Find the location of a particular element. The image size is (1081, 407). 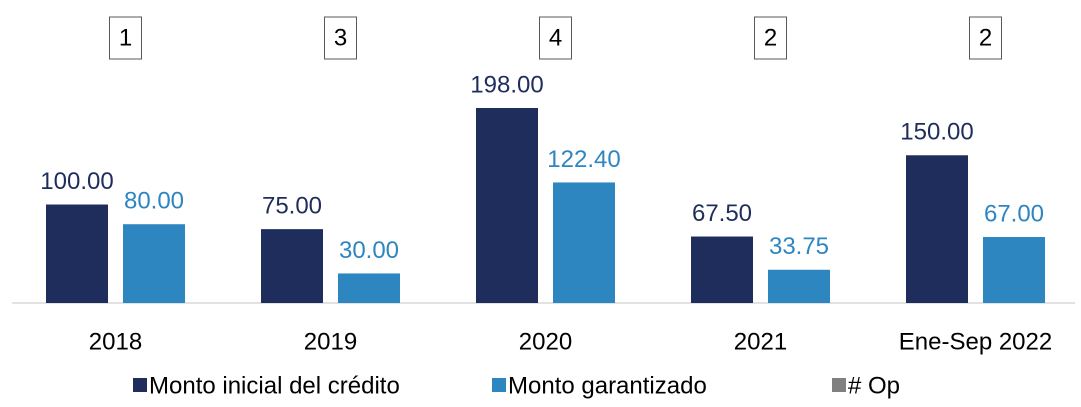

data-label: 80.00 is located at coordinates (154, 201).